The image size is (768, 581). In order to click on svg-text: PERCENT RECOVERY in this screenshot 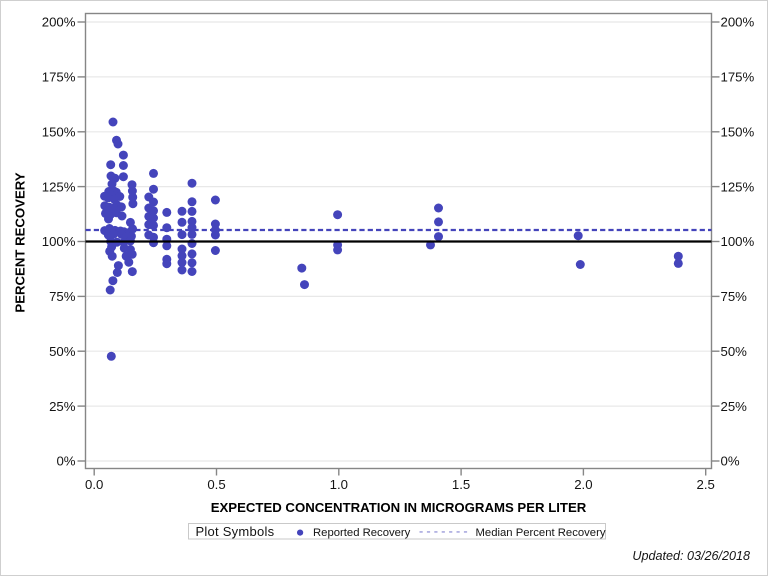, I will do `click(20, 242)`.